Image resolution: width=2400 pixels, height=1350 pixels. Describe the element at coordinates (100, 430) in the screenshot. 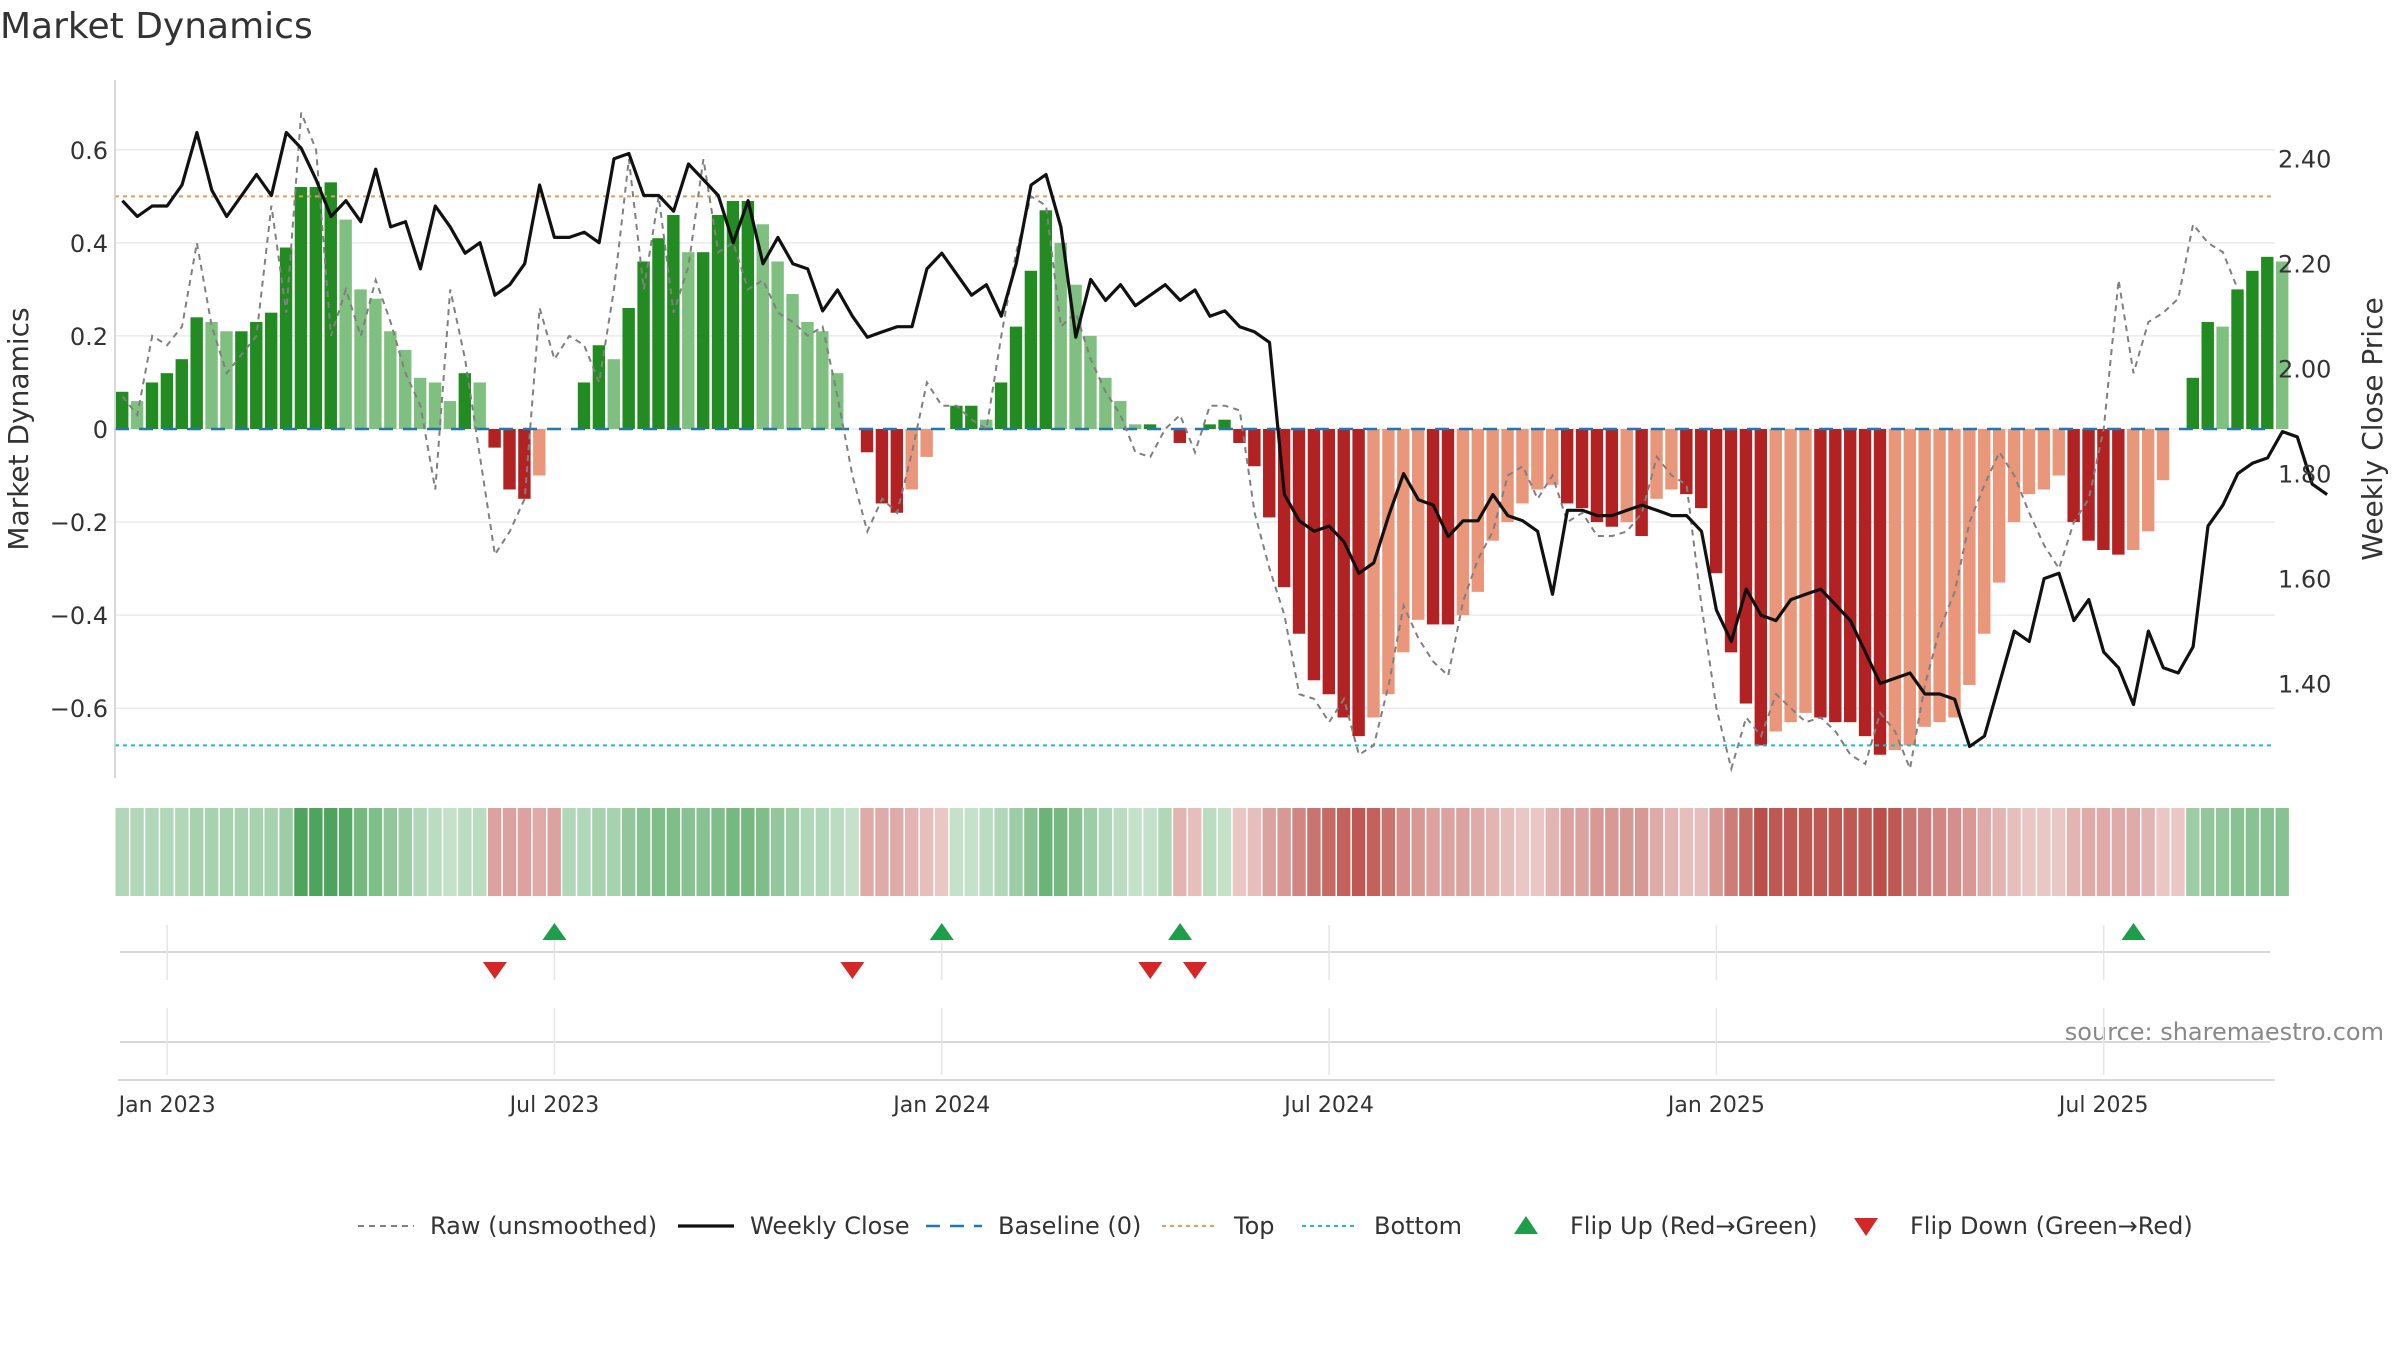

I see `y-tick-label: 0` at that location.